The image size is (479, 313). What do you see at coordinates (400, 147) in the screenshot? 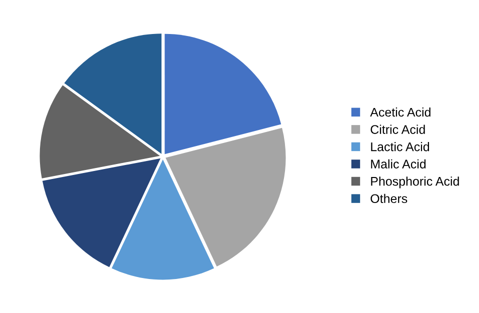
I see `legend-label: Lactic Acid` at bounding box center [400, 147].